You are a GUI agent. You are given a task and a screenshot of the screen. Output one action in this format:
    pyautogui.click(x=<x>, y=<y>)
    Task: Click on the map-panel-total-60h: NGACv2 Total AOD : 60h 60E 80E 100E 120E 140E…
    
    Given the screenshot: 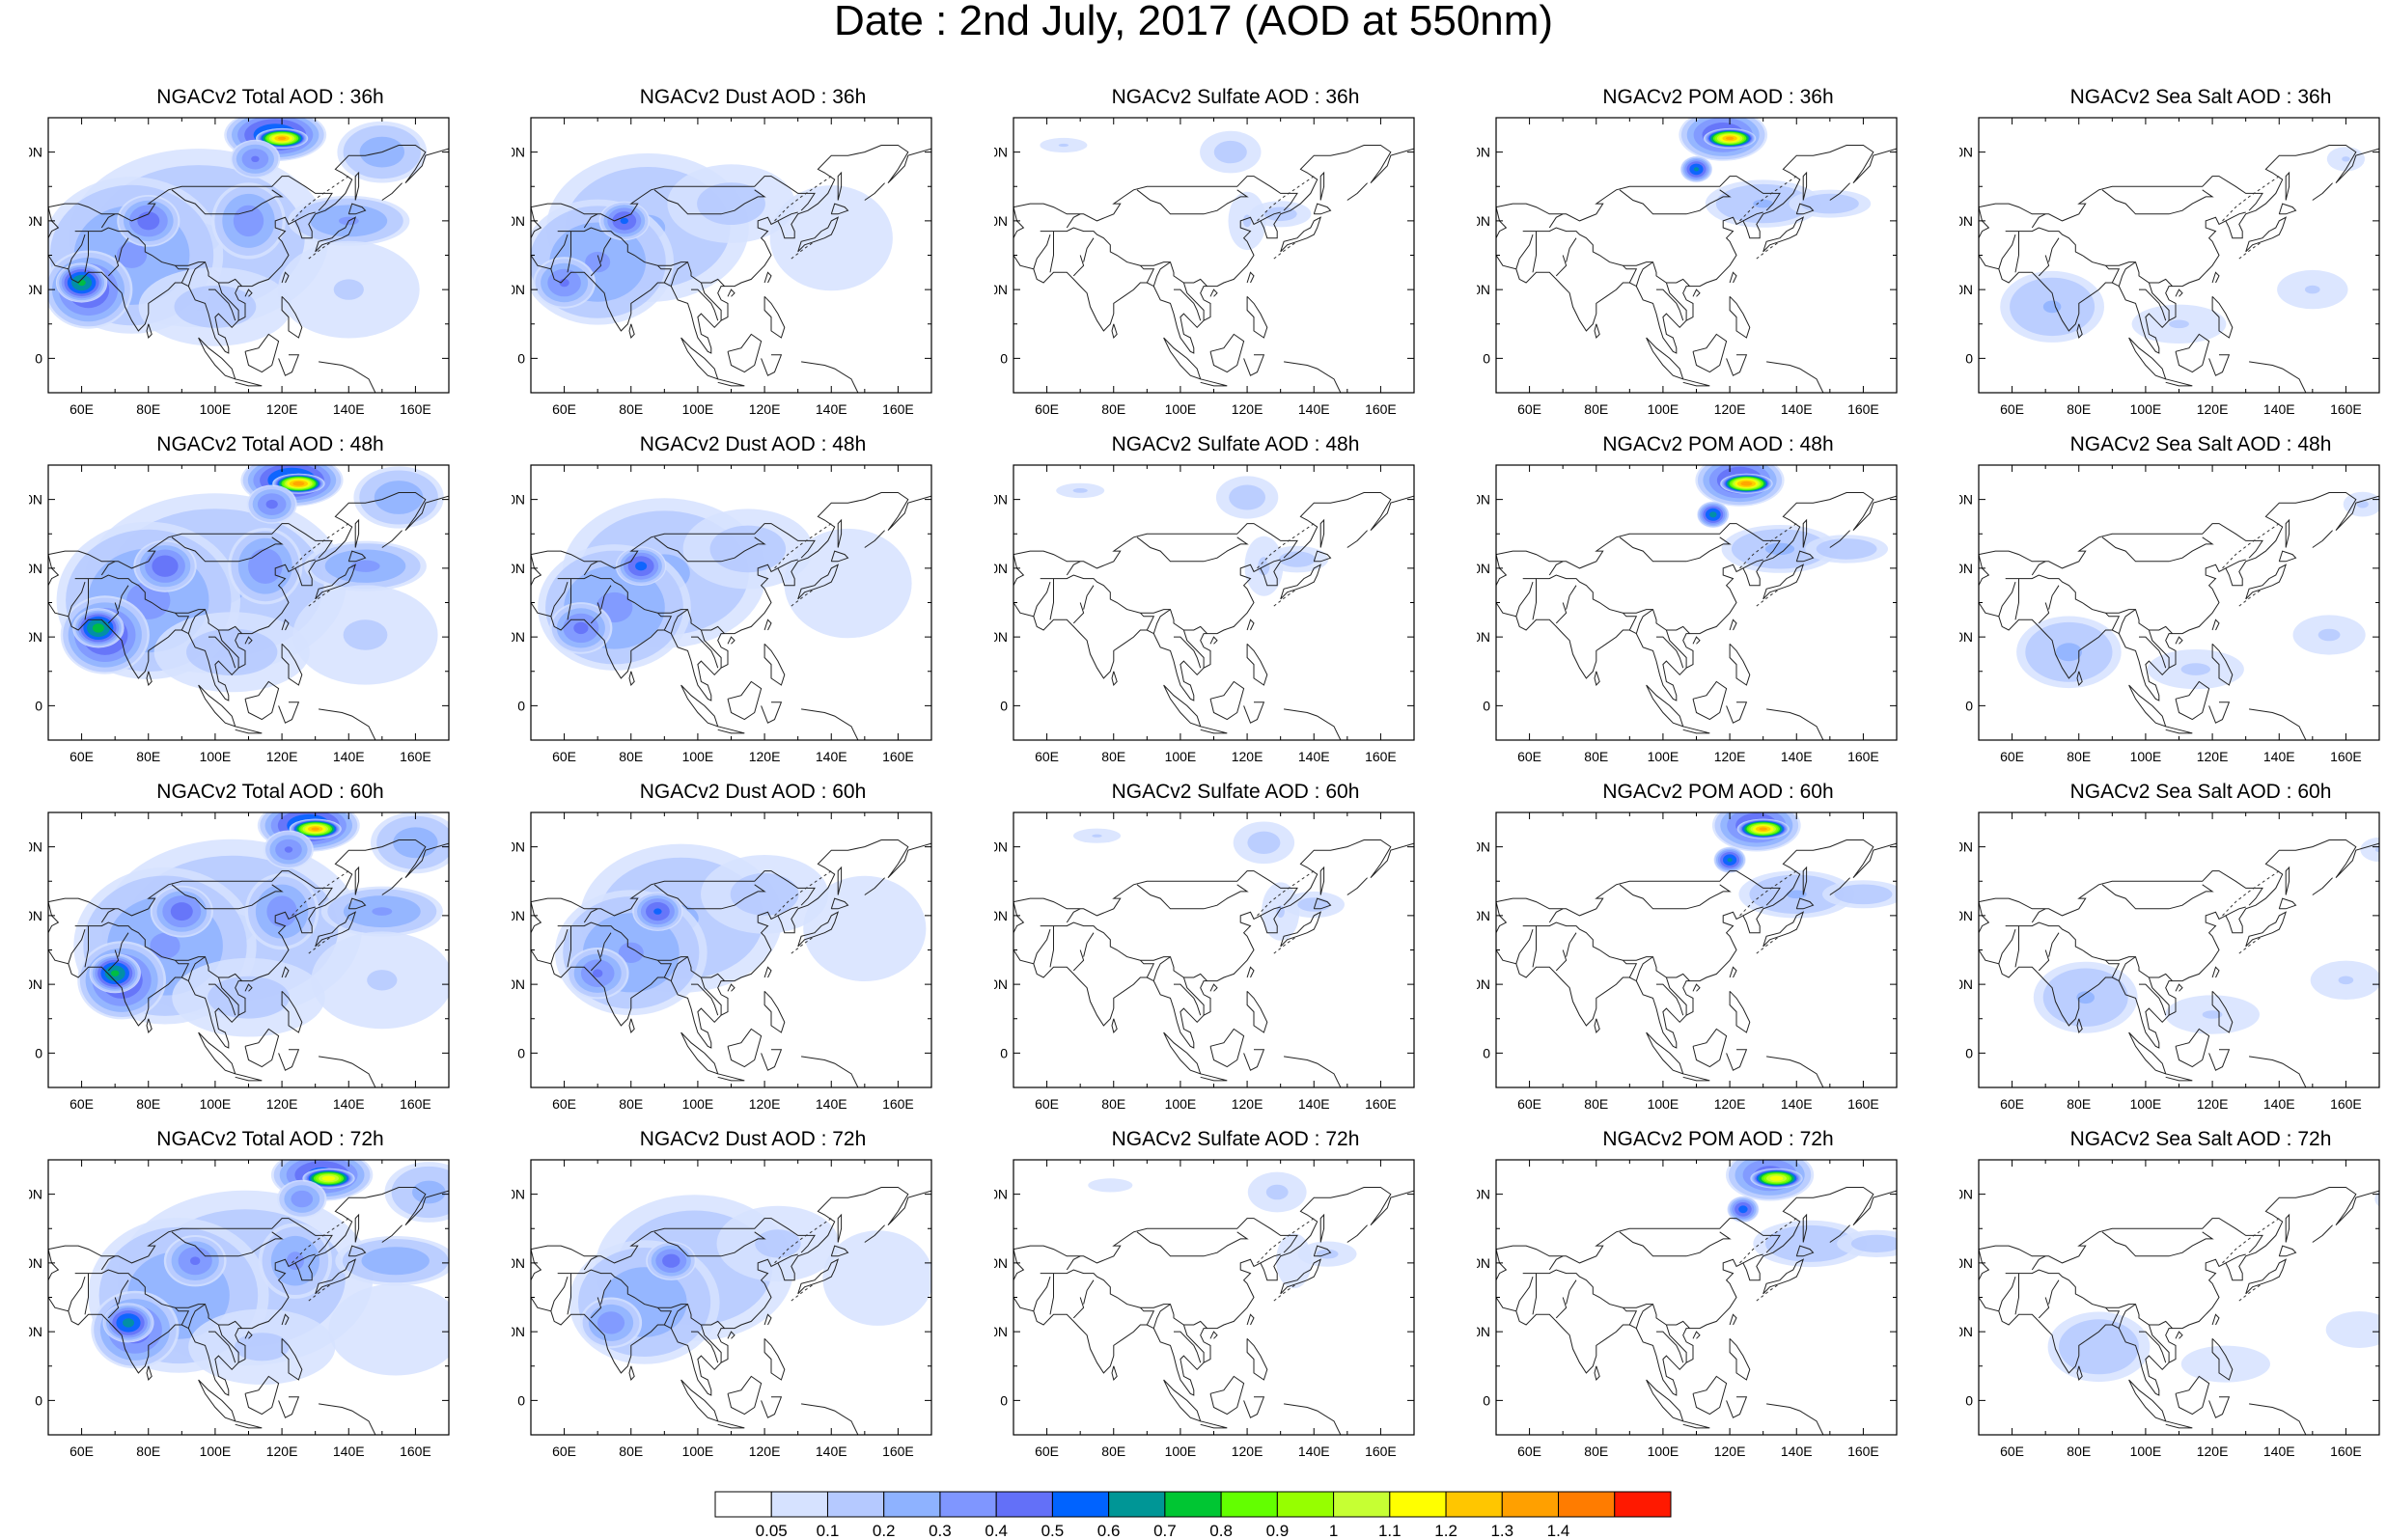 What is the action you would take?
    pyautogui.click(x=270, y=956)
    